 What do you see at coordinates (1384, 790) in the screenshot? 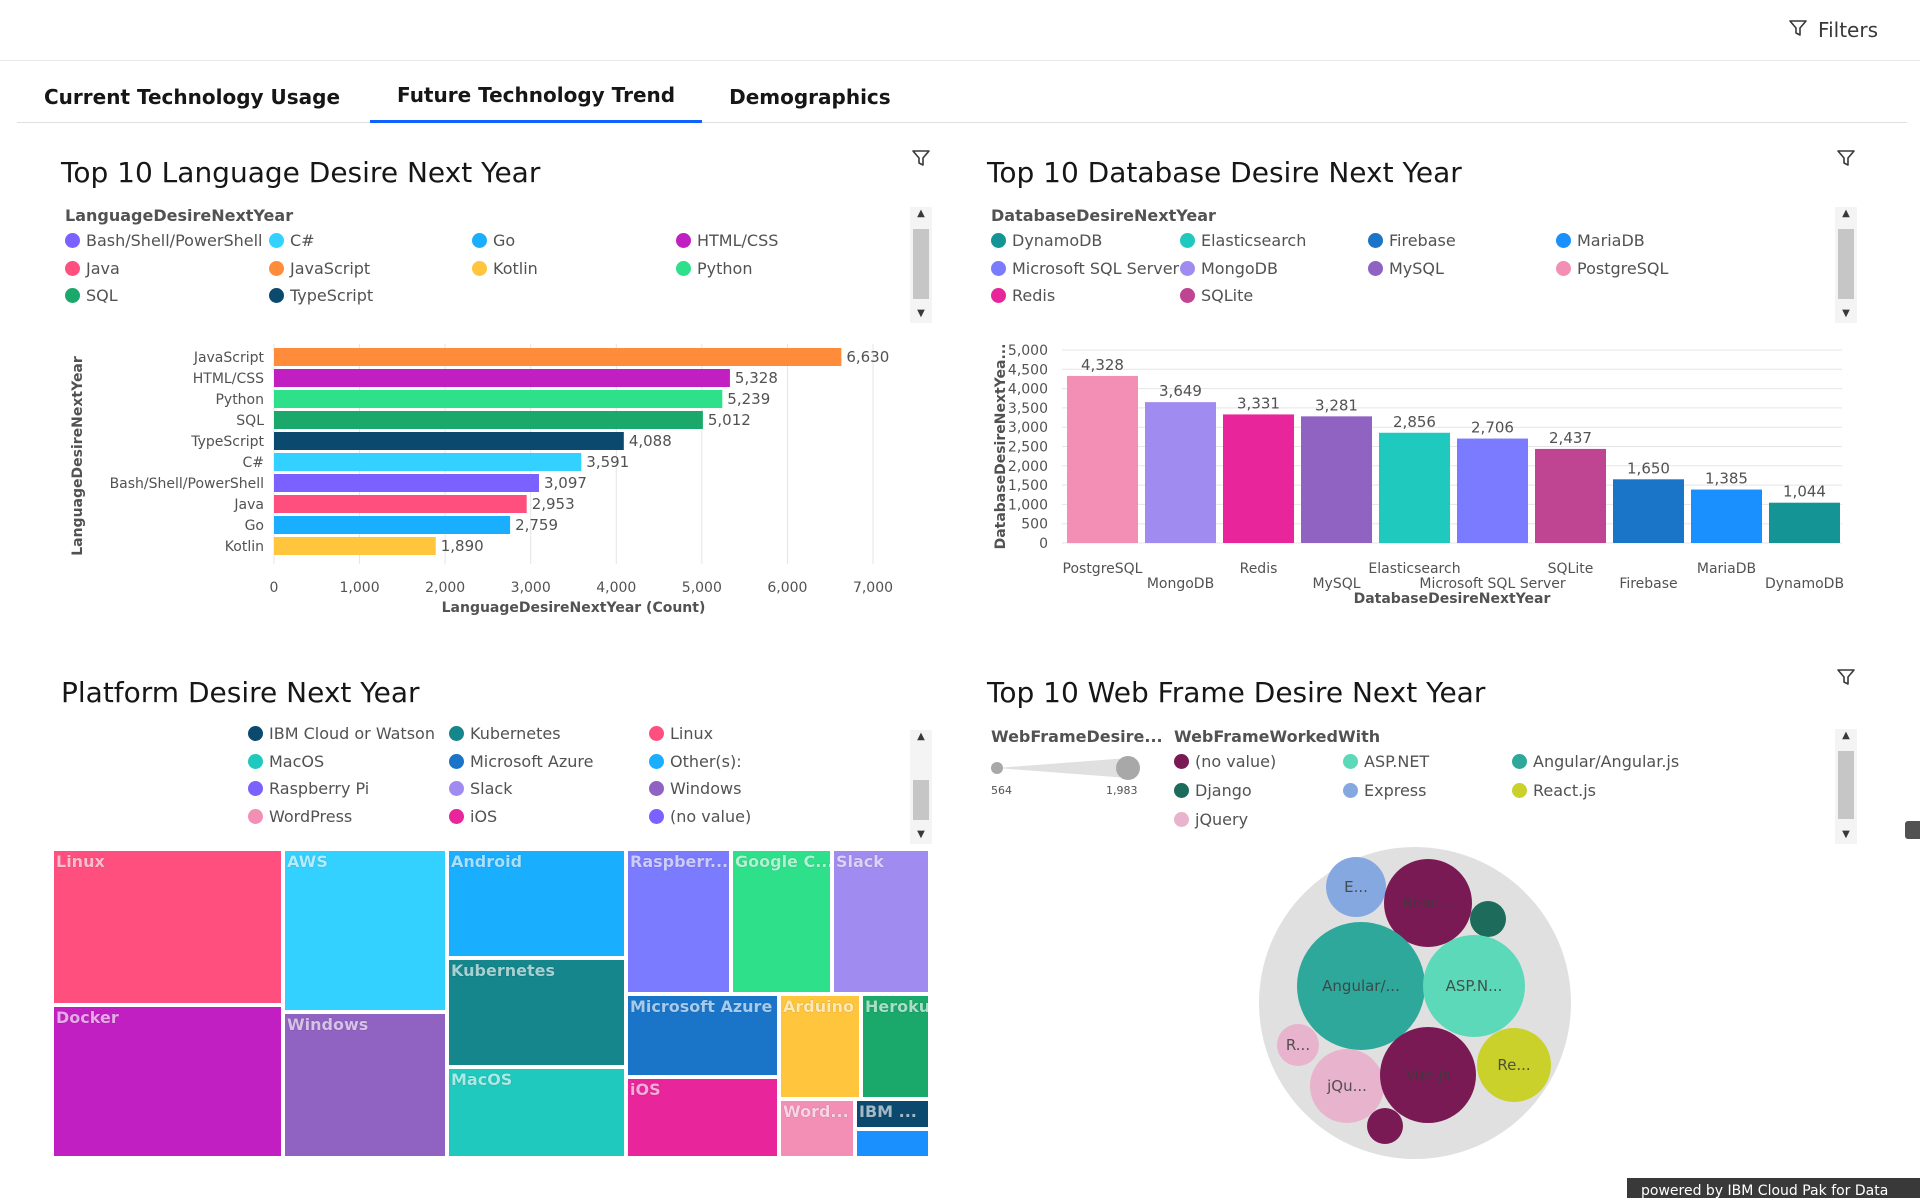
I see `legend-item-express: Express` at bounding box center [1384, 790].